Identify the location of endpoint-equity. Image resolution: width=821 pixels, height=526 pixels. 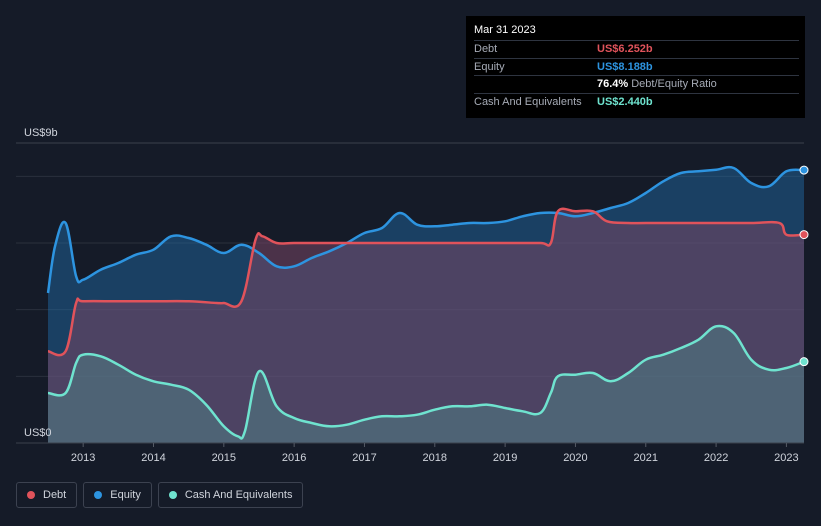
(804, 170).